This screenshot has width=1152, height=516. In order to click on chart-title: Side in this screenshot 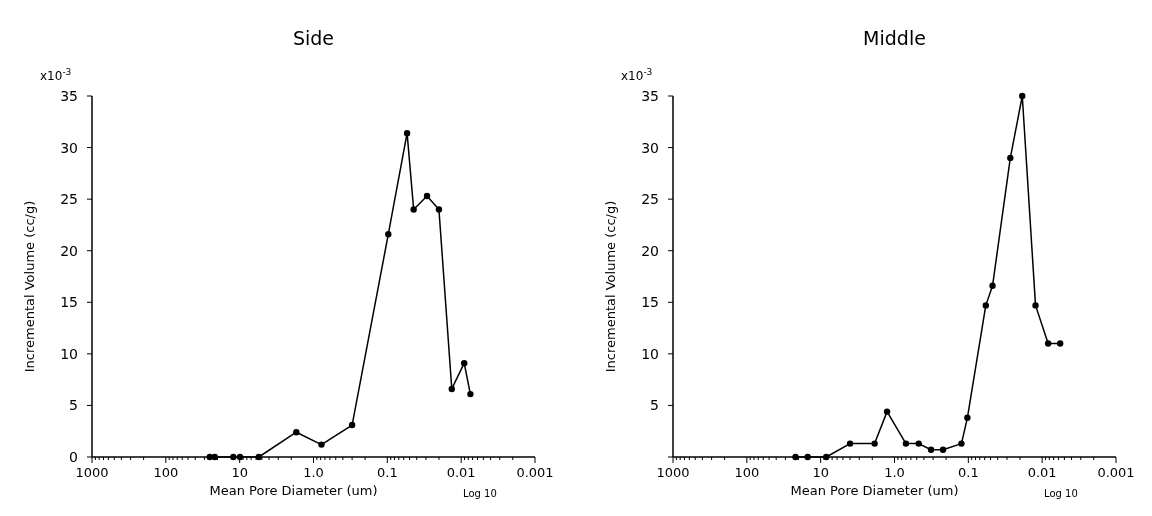, I will do `click(313, 38)`.